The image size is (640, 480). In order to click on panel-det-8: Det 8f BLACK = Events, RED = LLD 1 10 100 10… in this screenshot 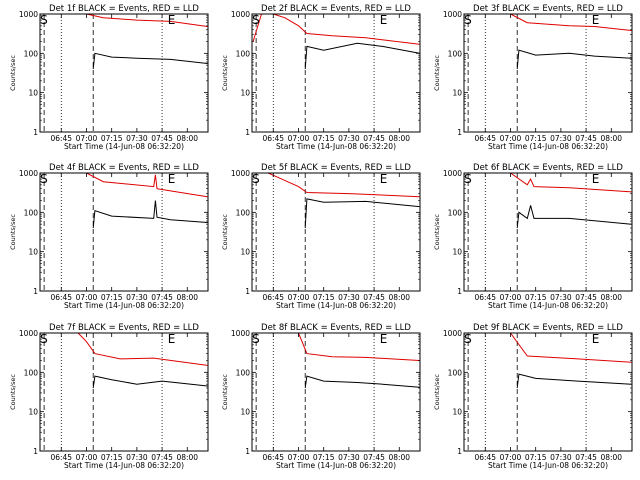, I will do `click(321, 396)`.